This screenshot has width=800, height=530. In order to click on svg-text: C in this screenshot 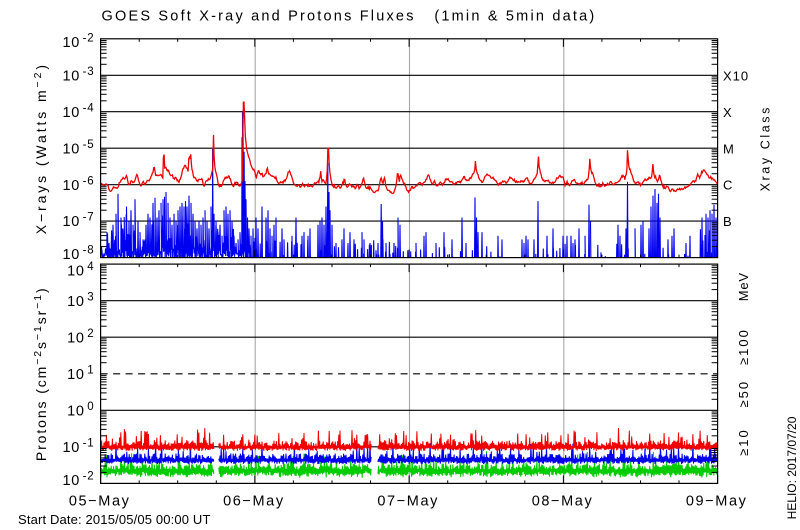, I will do `click(728, 185)`.